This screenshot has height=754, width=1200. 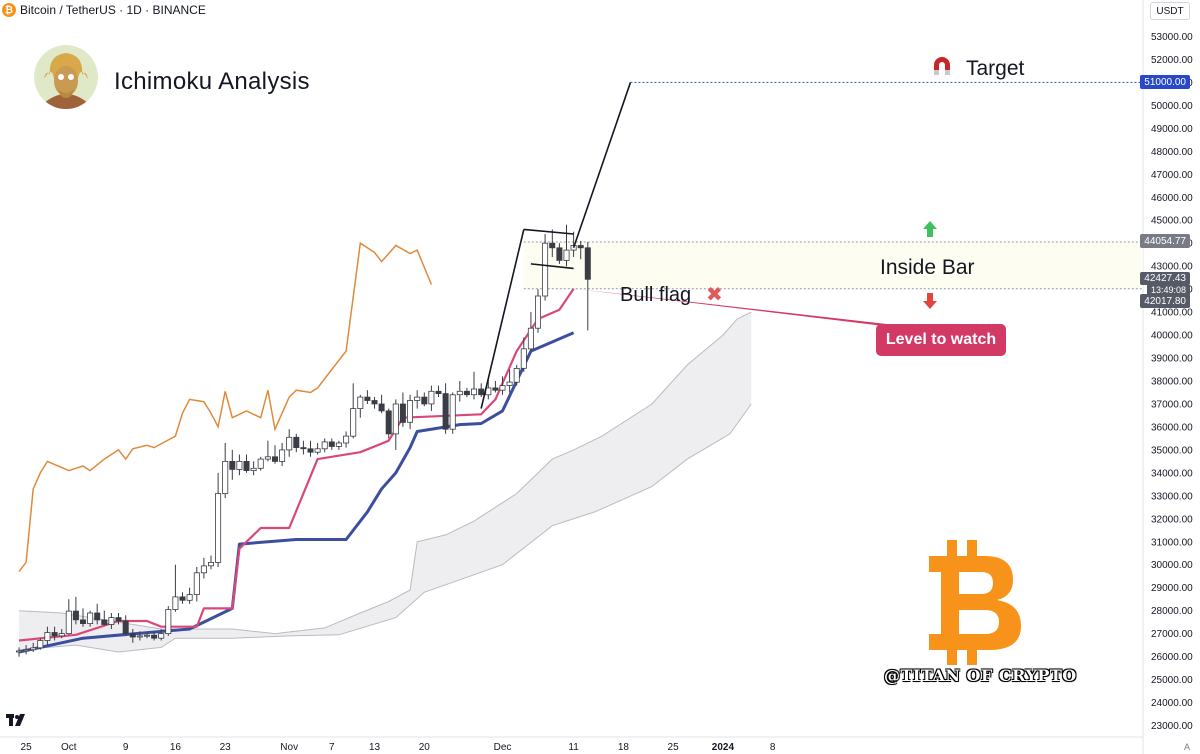 What do you see at coordinates (1172, 152) in the screenshot?
I see `price-tick-label: 48000.00` at bounding box center [1172, 152].